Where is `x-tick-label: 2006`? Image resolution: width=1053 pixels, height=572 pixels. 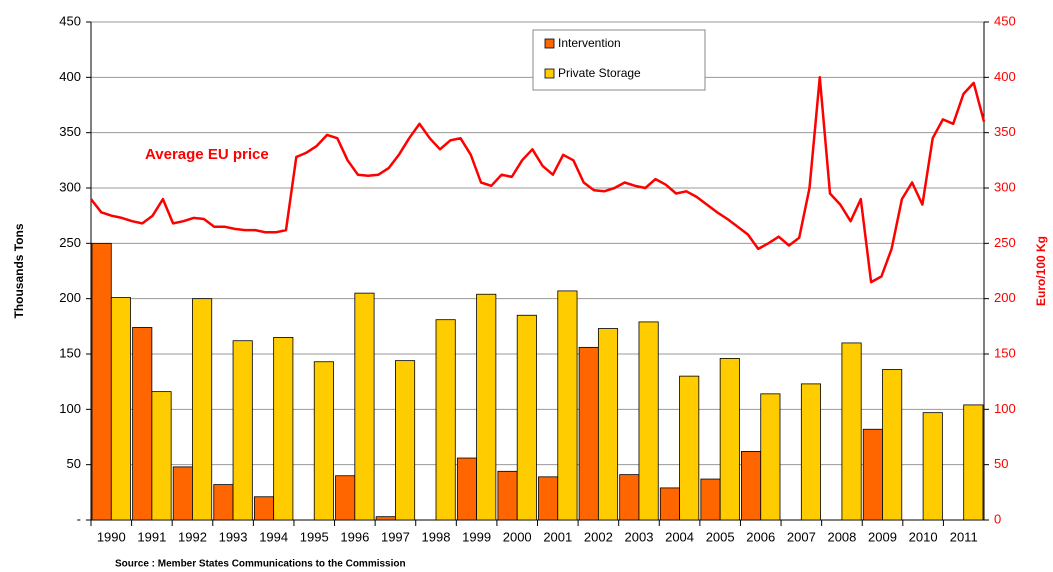 x-tick-label: 2006 is located at coordinates (760, 536).